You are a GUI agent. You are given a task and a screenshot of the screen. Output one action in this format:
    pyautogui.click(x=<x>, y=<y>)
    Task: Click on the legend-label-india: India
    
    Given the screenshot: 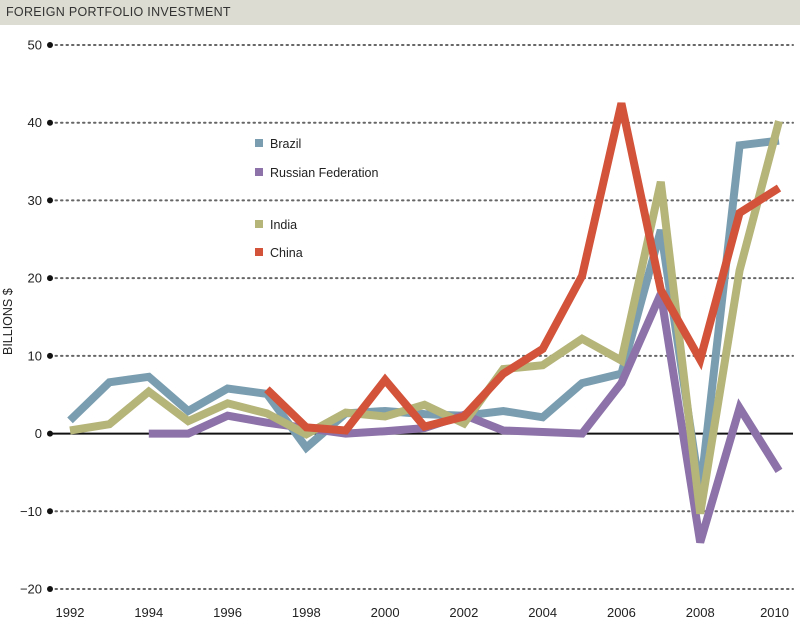 What is the action you would take?
    pyautogui.click(x=283, y=225)
    